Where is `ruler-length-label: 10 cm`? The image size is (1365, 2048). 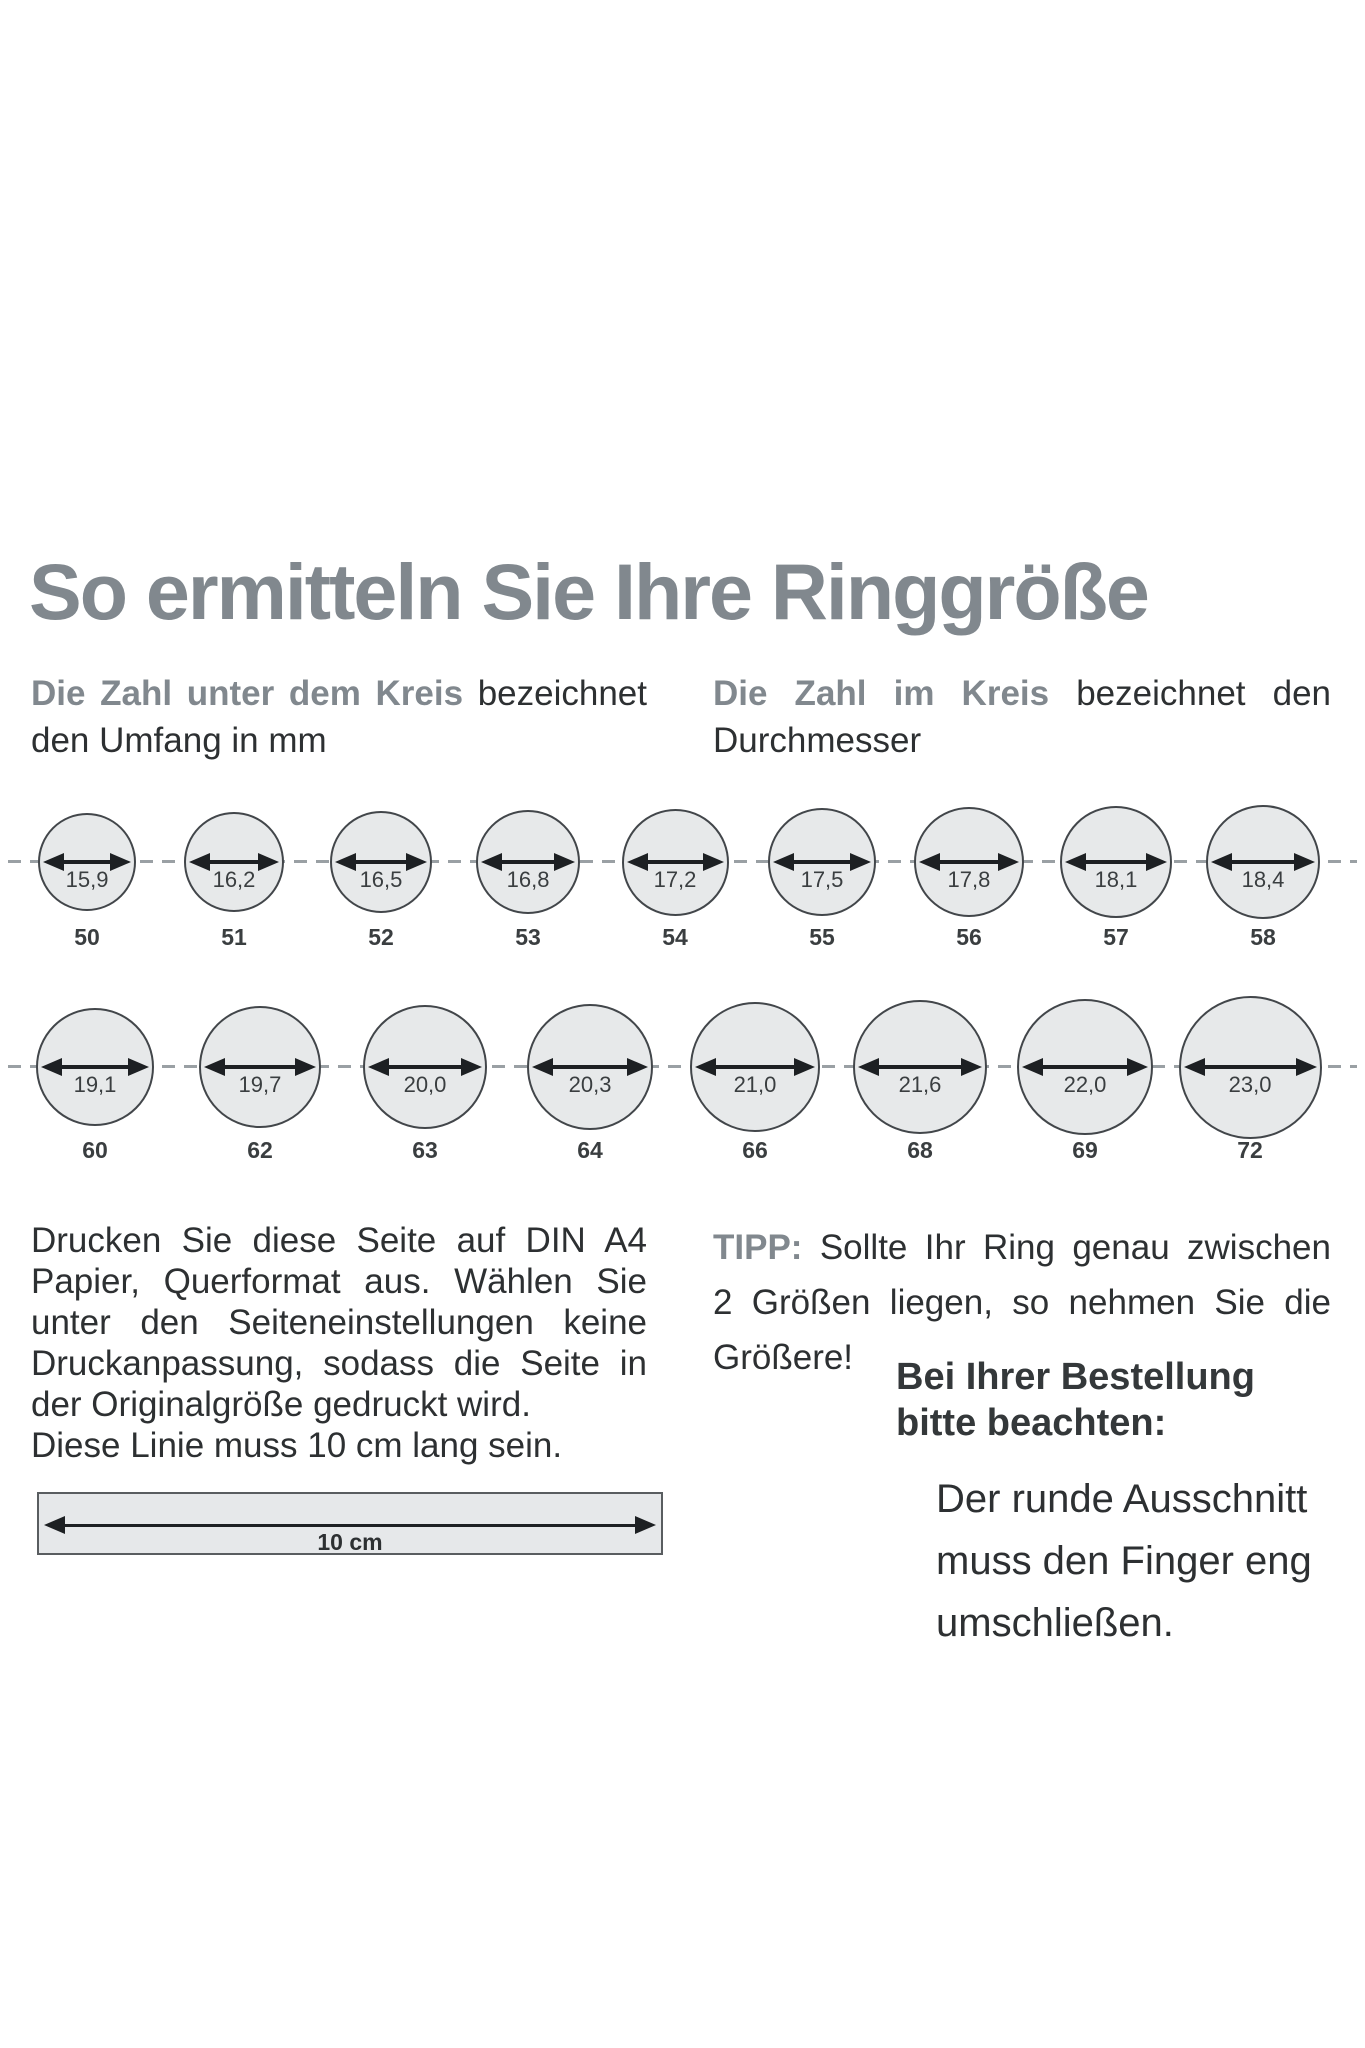
ruler-length-label: 10 cm is located at coordinates (350, 1542).